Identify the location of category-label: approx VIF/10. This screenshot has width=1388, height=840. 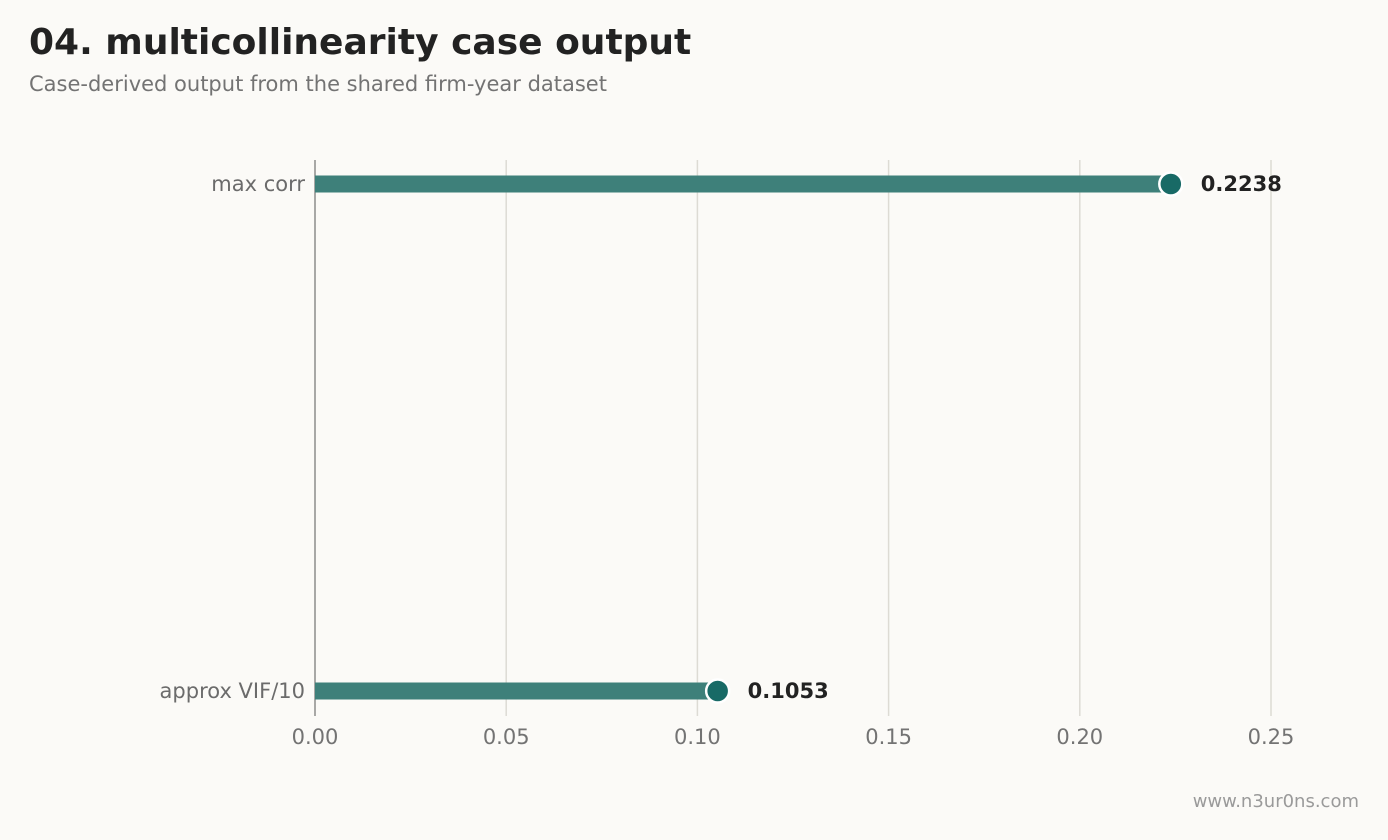
(232, 691).